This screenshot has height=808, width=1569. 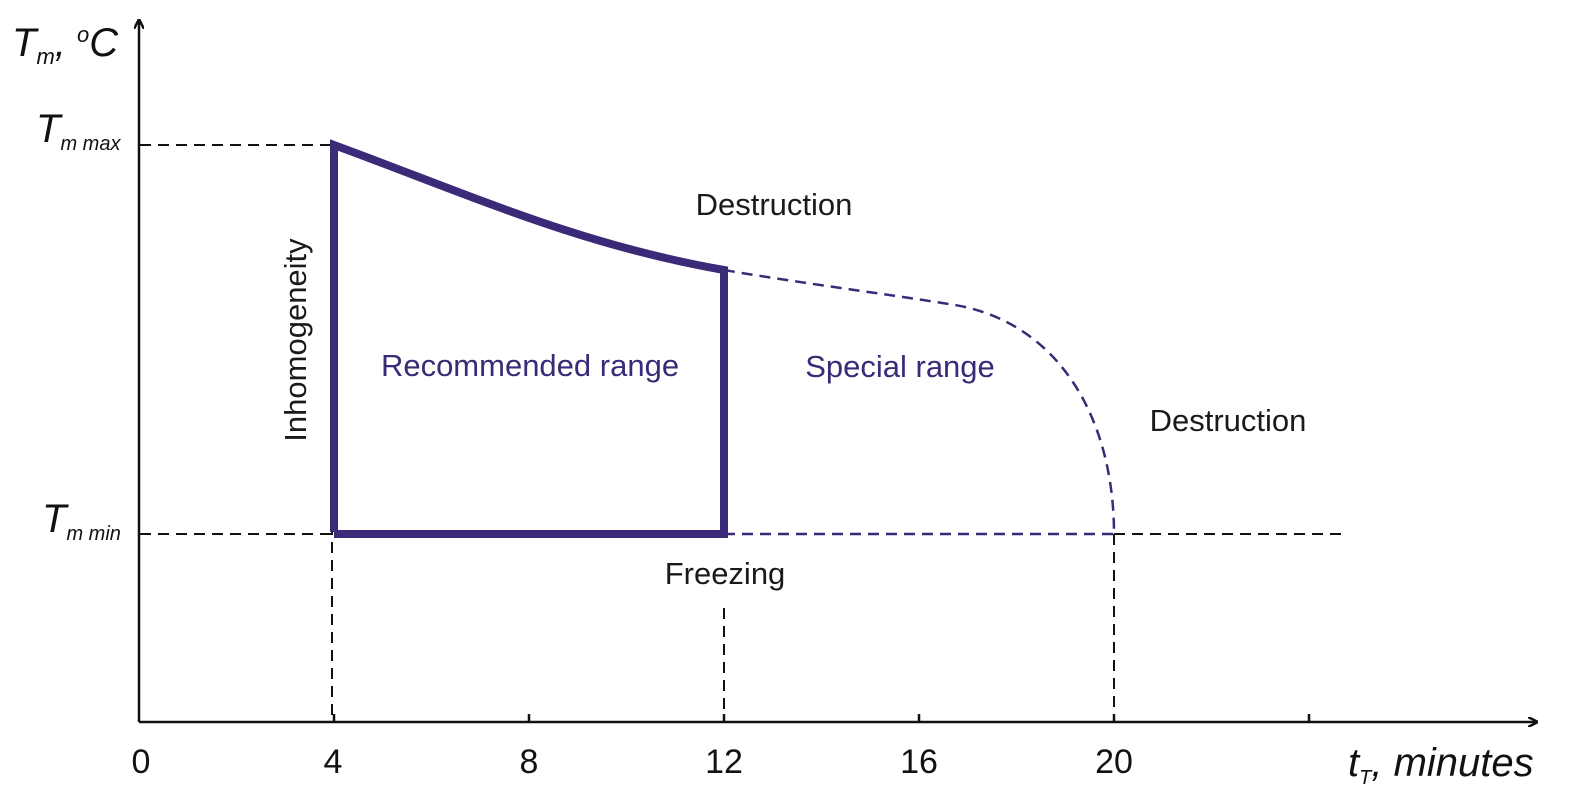 I want to click on x-tick-label-20: 20, so click(x=1114, y=762).